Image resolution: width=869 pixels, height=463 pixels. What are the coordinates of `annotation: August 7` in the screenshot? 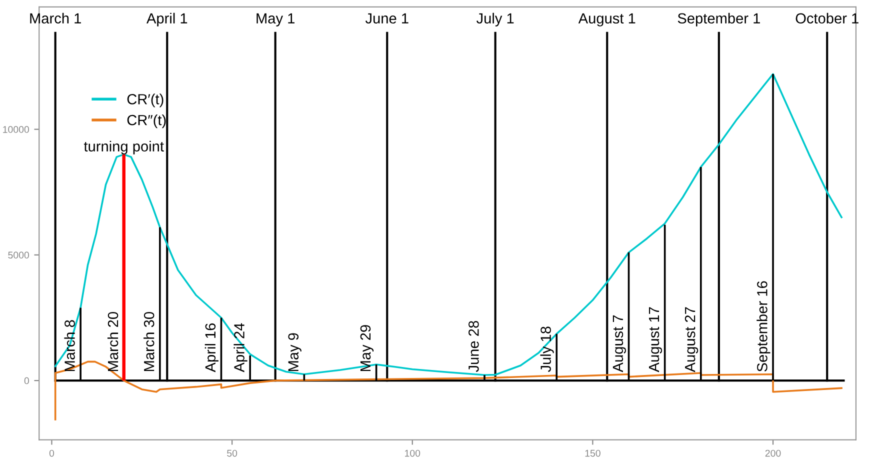 It's located at (619, 343).